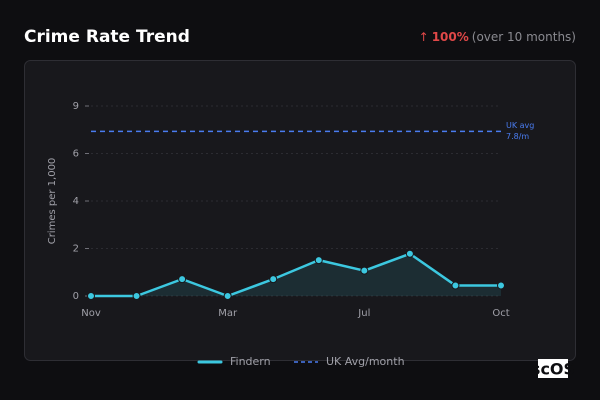  Describe the element at coordinates (500, 313) in the screenshot. I see `x-tick-label: Oct` at that location.